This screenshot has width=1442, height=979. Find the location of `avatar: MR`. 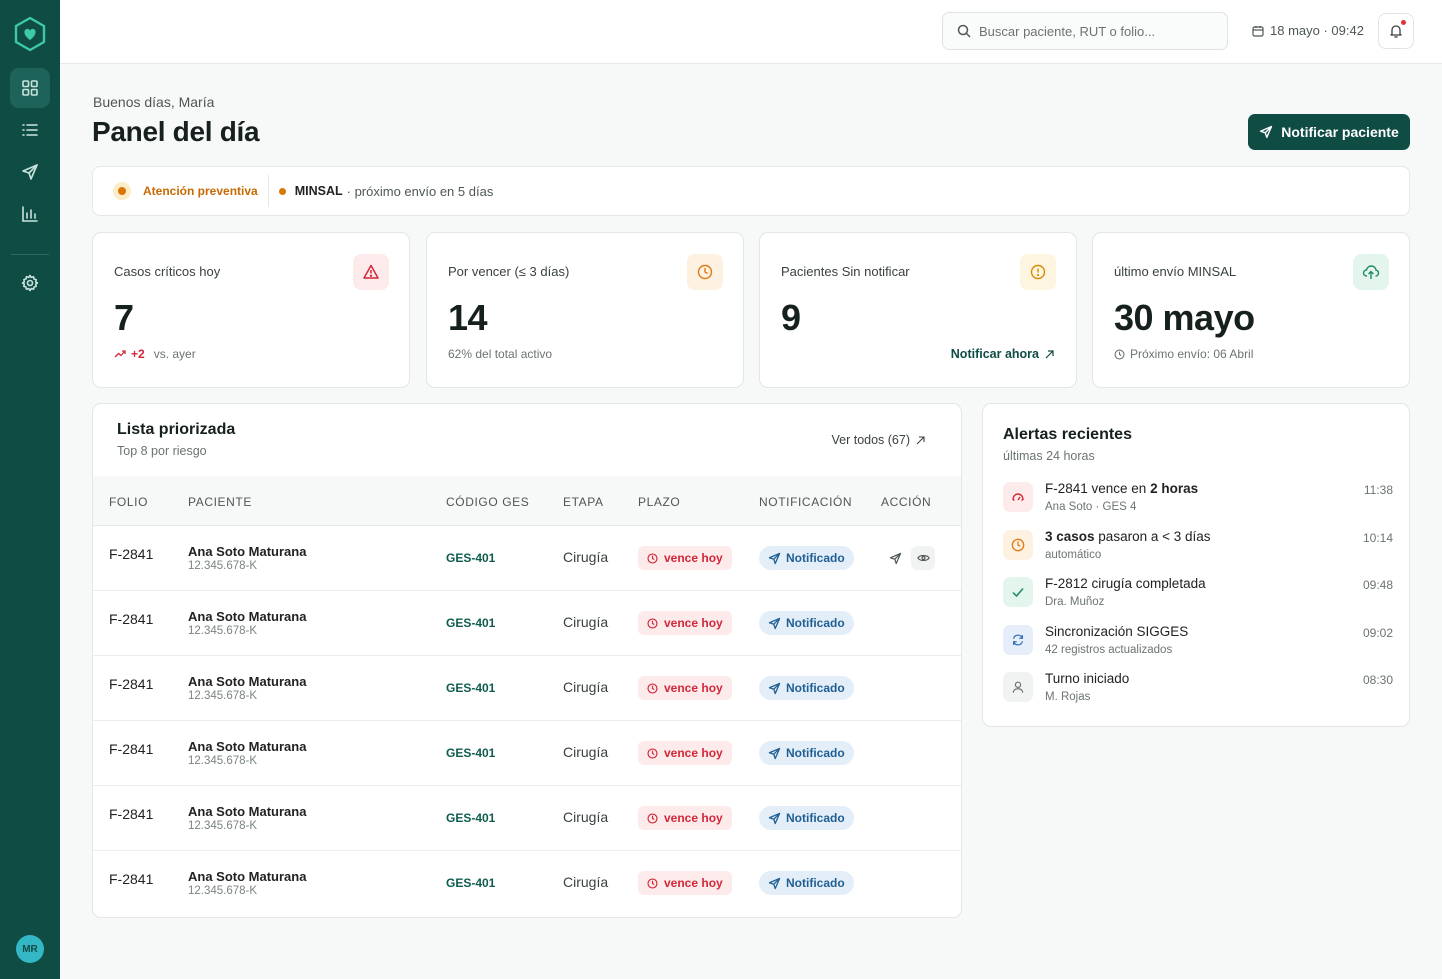

avatar: MR is located at coordinates (30, 949).